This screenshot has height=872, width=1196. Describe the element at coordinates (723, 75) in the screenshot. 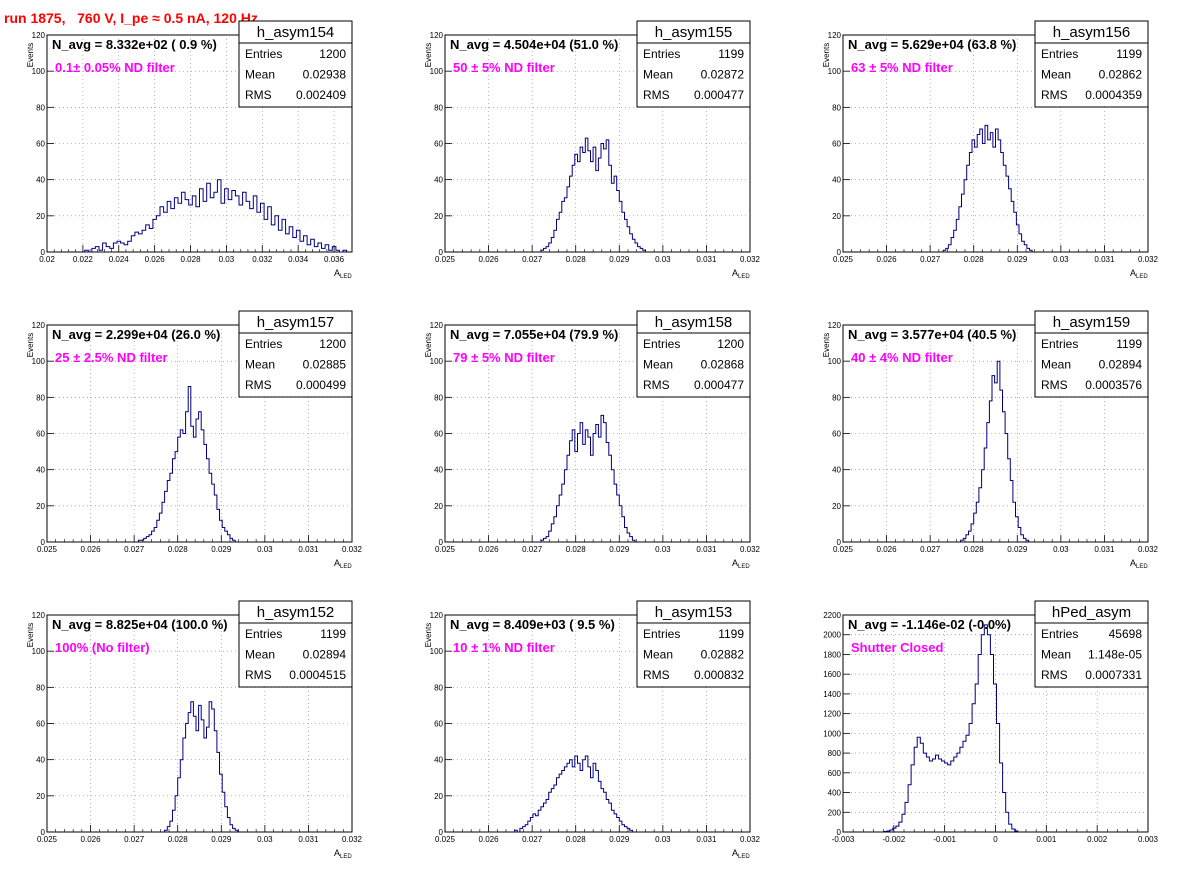

I see `stats-value: 0.02872` at that location.